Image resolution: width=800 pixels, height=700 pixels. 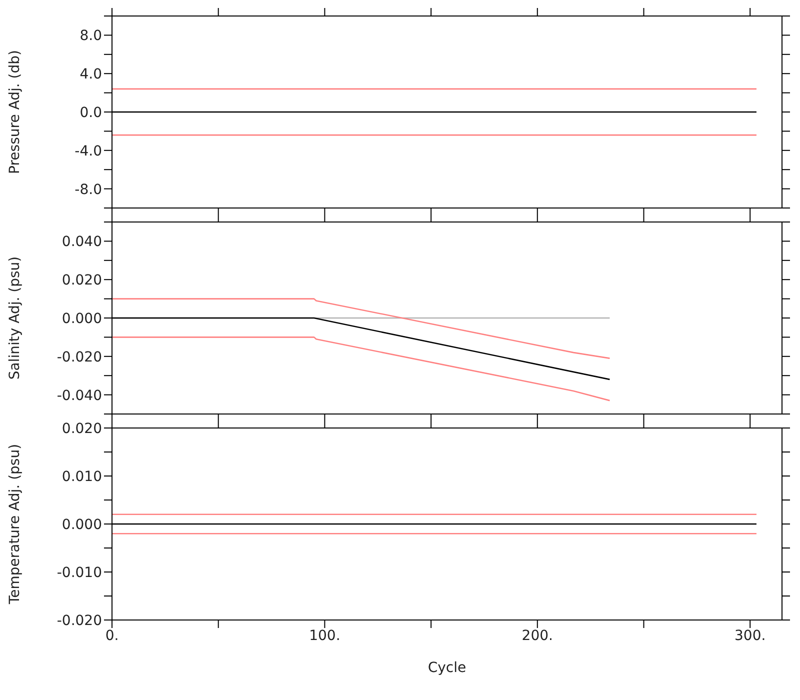 I want to click on y-tick-label: -0.040, so click(x=79, y=396).